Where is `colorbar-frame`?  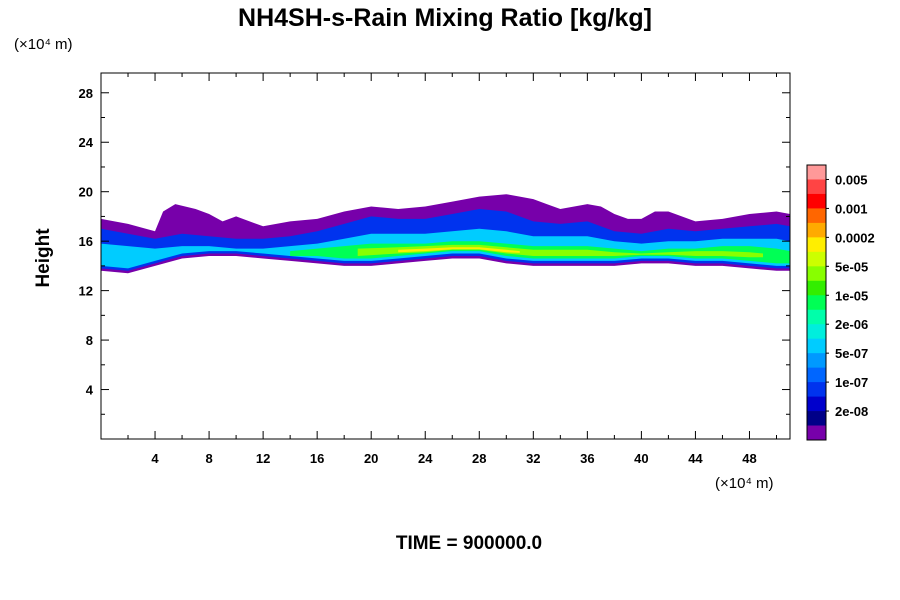 colorbar-frame is located at coordinates (816, 302).